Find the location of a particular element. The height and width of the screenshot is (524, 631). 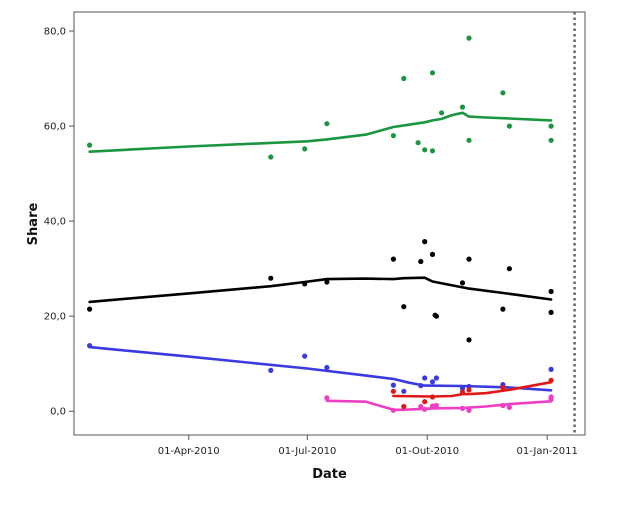

y-tick-label: 20,0 is located at coordinates (55, 317).